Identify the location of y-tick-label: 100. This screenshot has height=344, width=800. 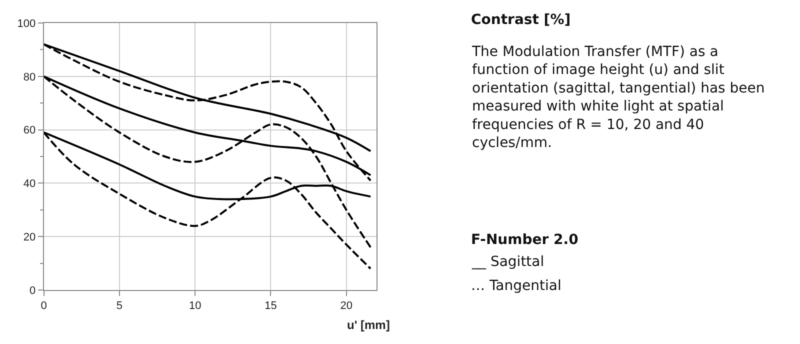
(26, 24).